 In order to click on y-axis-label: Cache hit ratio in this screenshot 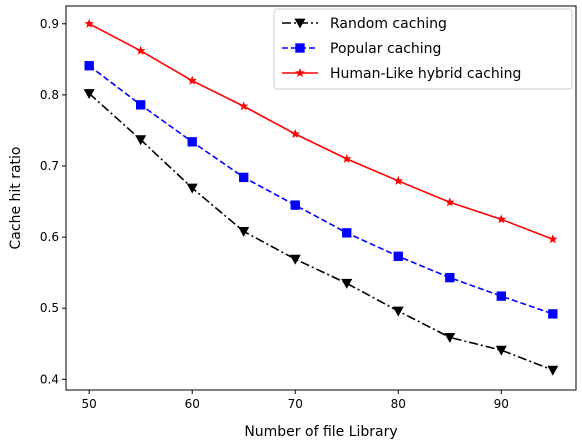, I will do `click(16, 198)`.